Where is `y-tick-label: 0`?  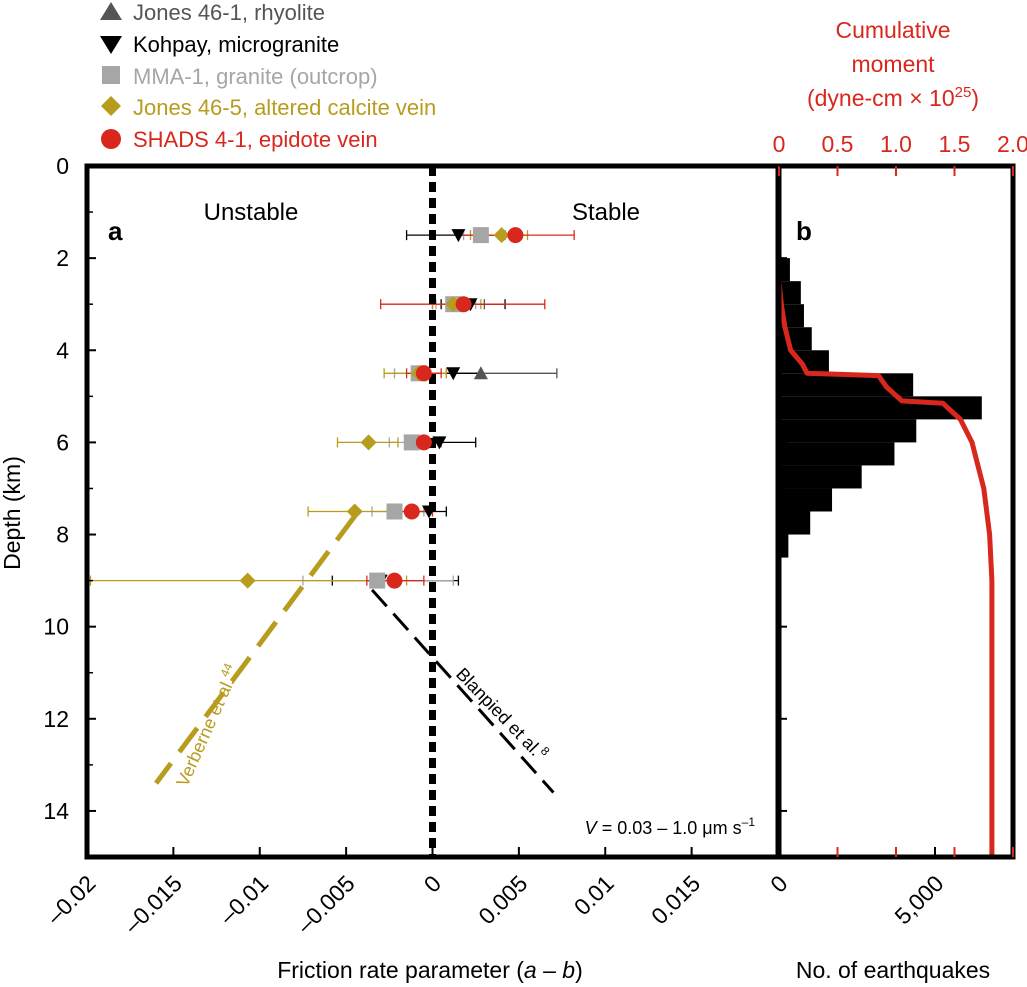 y-tick-label: 0 is located at coordinates (62, 166).